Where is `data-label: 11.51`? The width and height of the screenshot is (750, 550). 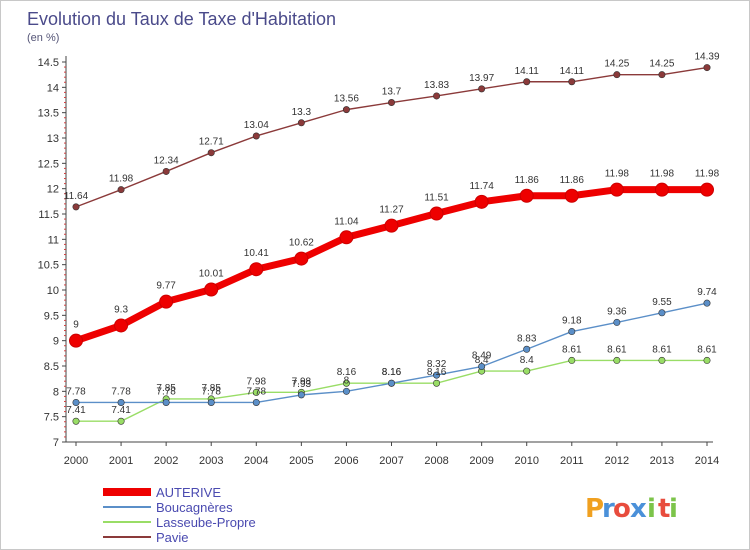 data-label: 11.51 is located at coordinates (436, 197).